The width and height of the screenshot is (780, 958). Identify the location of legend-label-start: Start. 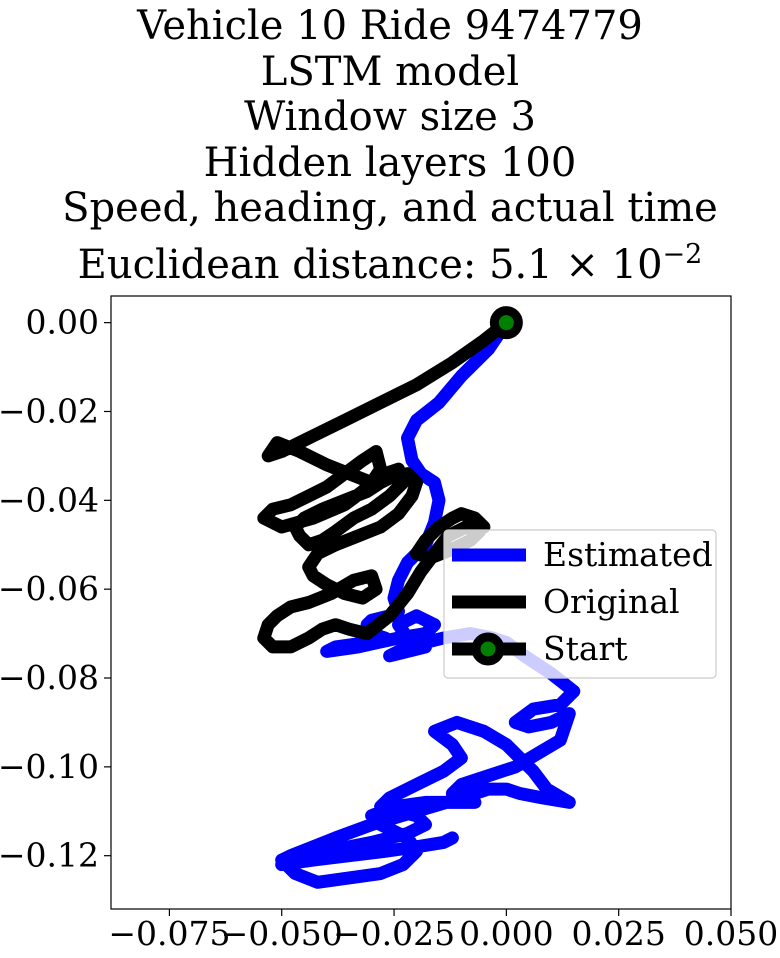
(585, 648).